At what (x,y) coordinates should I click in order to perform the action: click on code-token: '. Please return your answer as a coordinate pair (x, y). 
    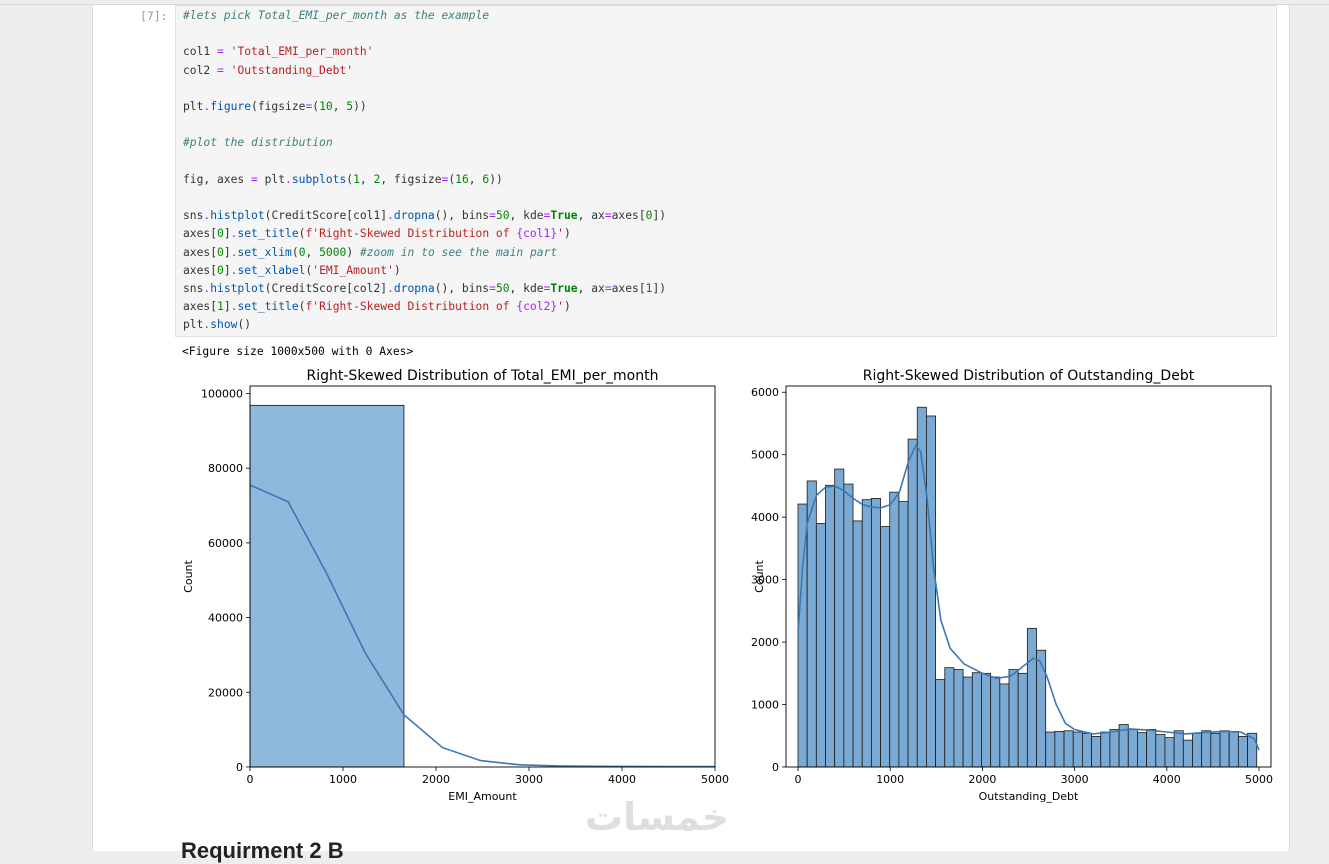
    Looking at the image, I should click on (560, 307).